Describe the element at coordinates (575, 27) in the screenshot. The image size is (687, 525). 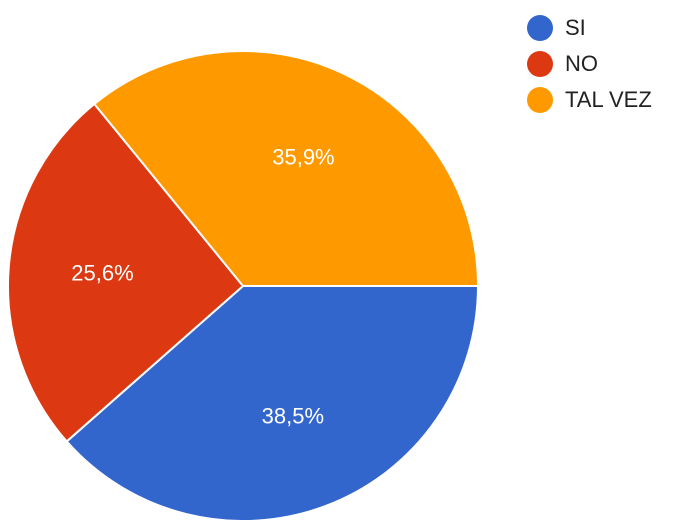
I see `legend-label-si: SI` at that location.